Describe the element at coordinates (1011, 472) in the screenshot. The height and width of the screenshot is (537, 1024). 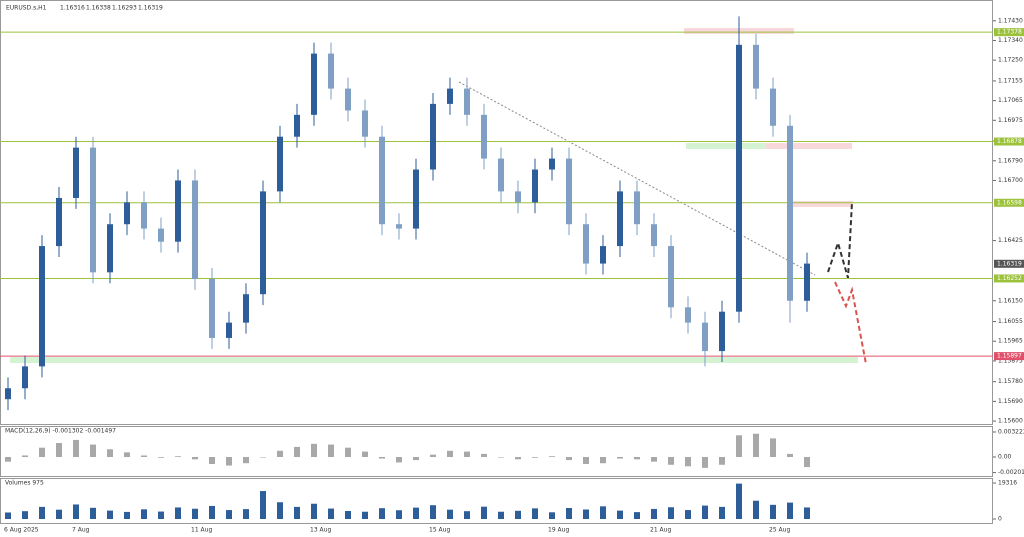
I see `y-tick-label: -0.002012` at that location.